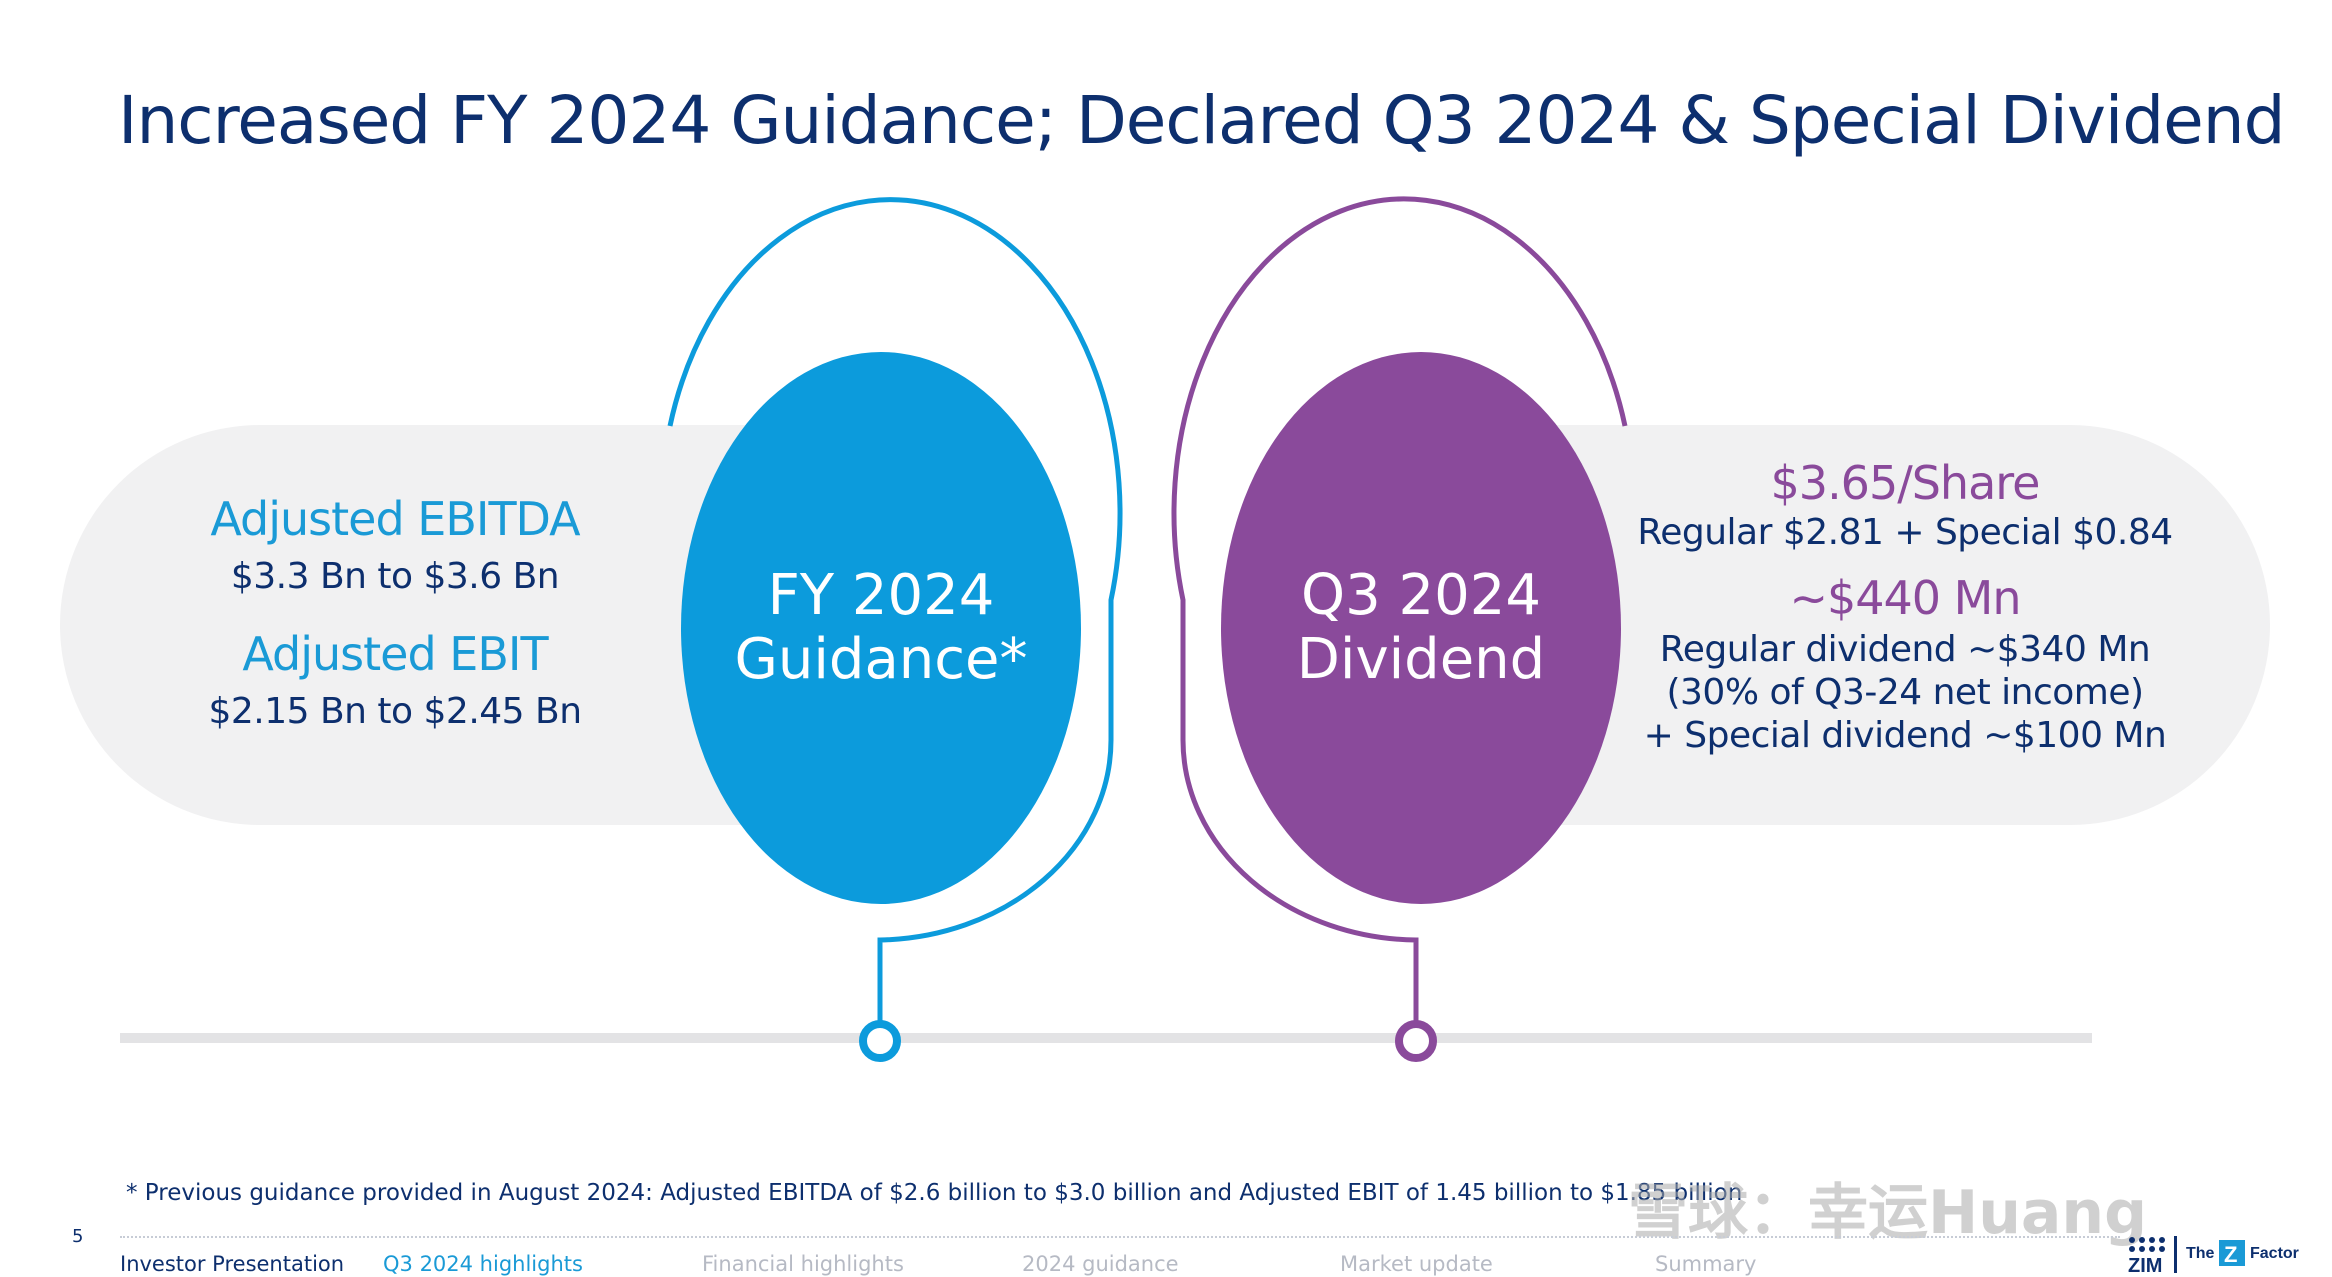 The image size is (2332, 1277). I want to click on logo-factor-text: Factor, so click(2274, 1253).